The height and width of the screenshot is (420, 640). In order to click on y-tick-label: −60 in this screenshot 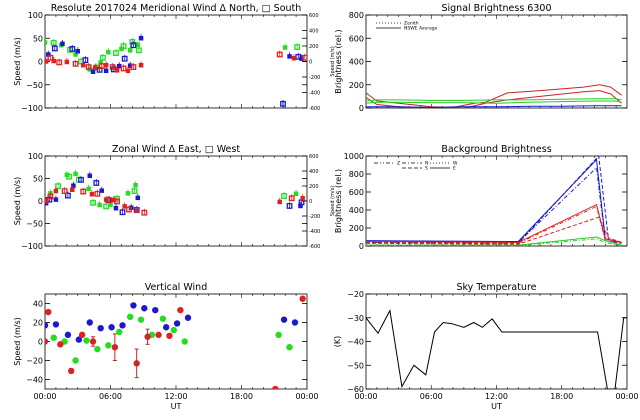, I will do `click(355, 389)`.